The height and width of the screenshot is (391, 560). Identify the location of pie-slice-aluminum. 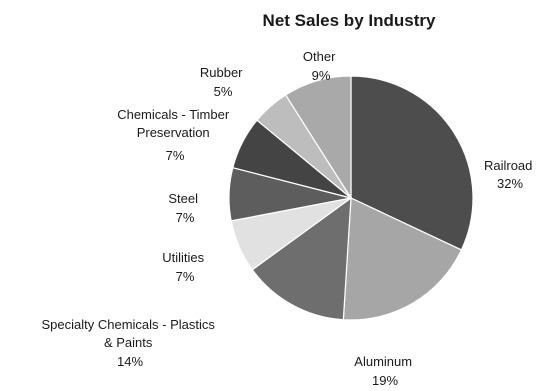
(402, 259).